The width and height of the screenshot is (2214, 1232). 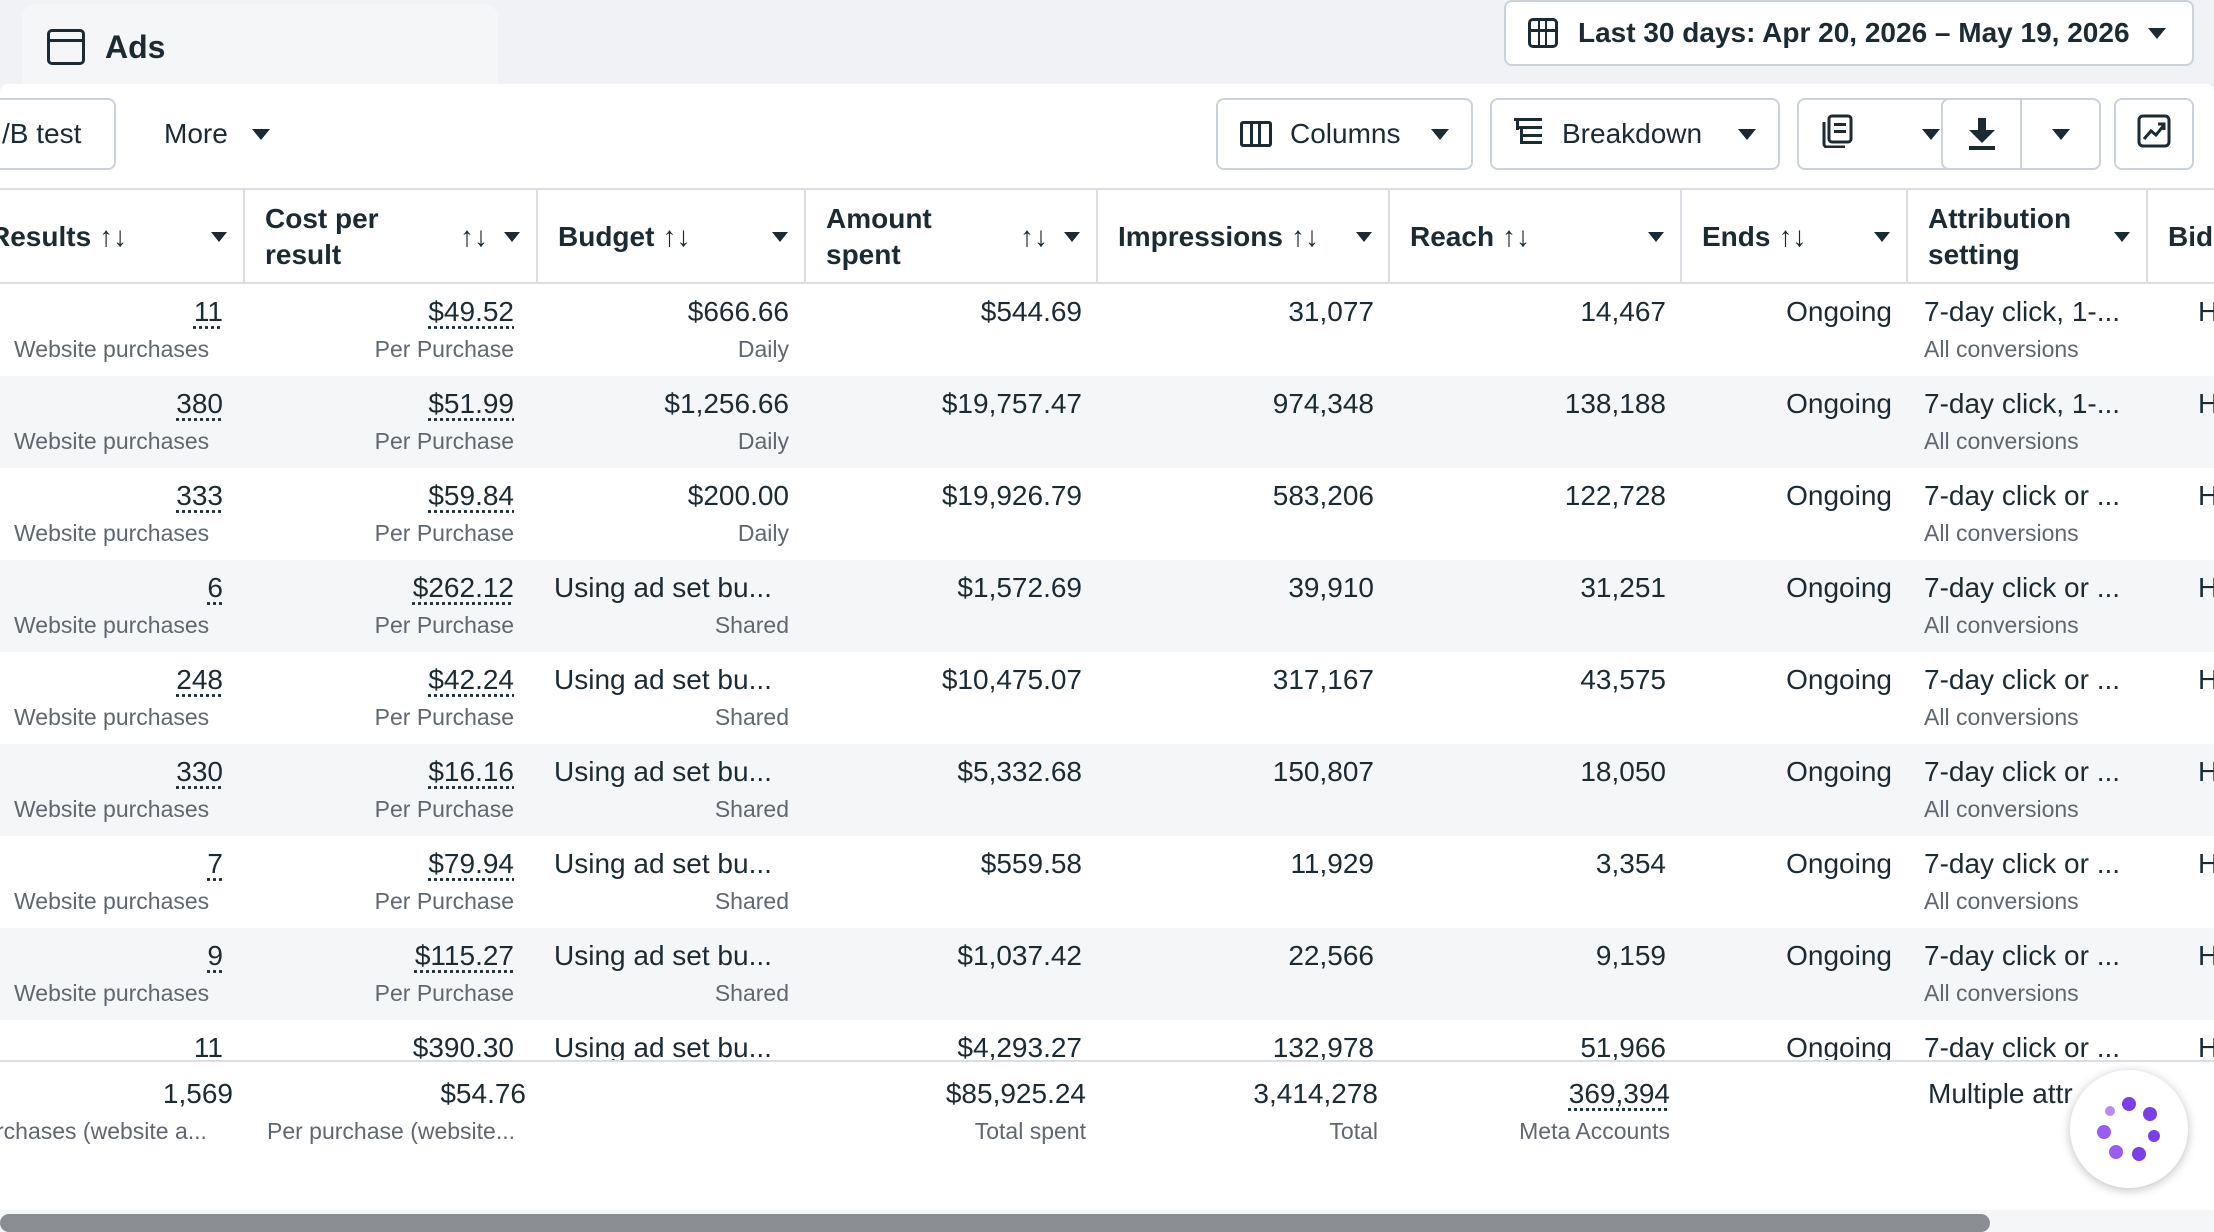 What do you see at coordinates (1019, 771) in the screenshot?
I see `cell-spent-value: $5,332.68` at bounding box center [1019, 771].